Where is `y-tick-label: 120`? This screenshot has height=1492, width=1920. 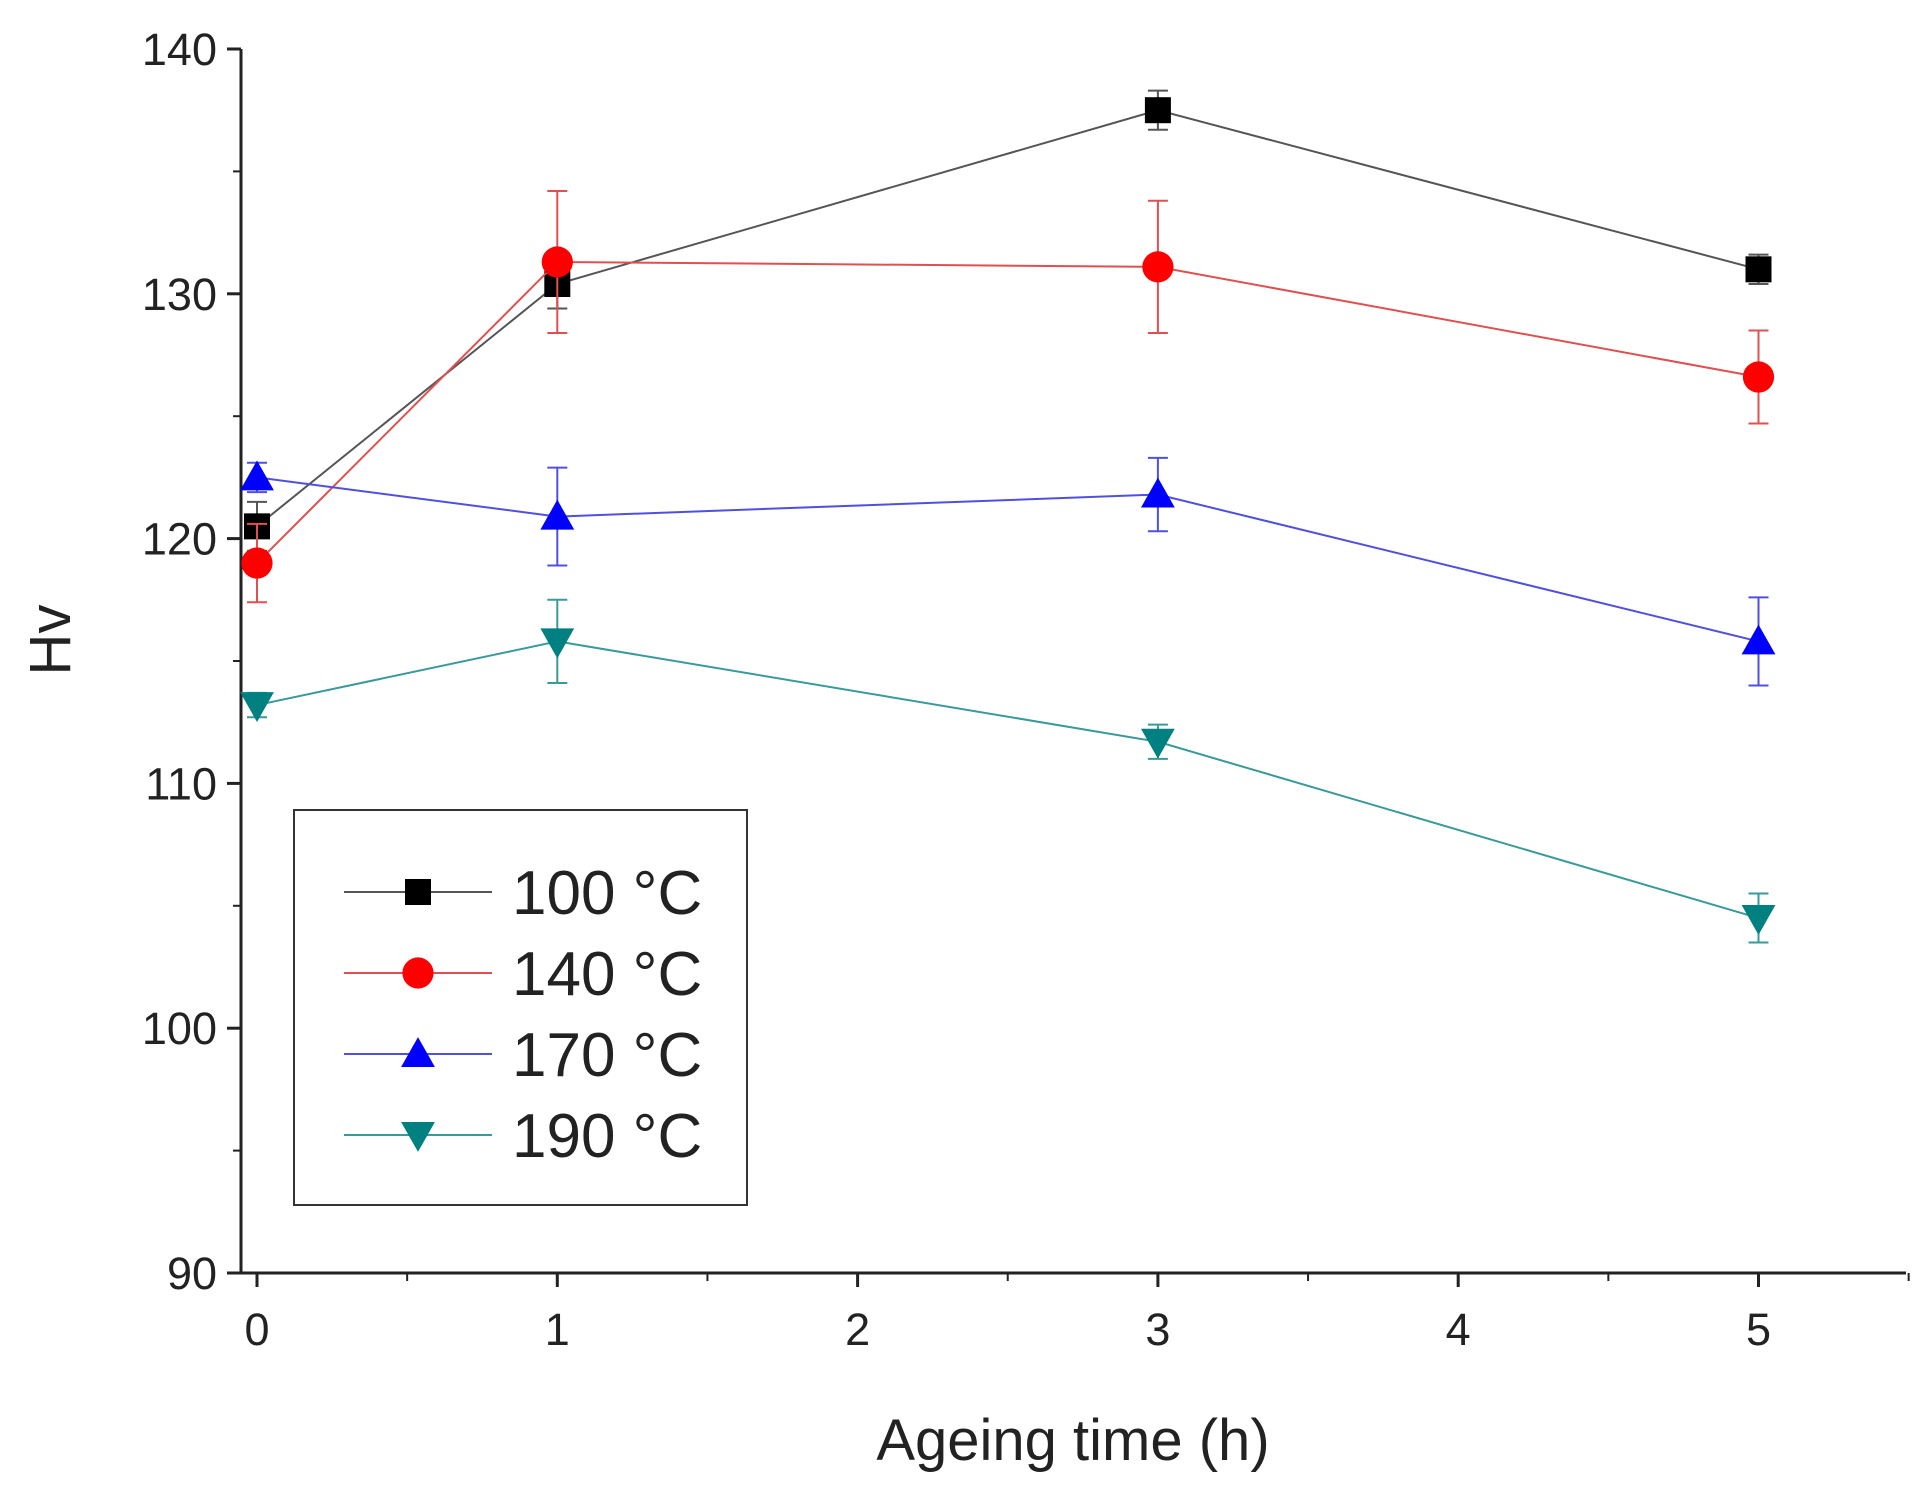
y-tick-label: 120 is located at coordinates (179, 539).